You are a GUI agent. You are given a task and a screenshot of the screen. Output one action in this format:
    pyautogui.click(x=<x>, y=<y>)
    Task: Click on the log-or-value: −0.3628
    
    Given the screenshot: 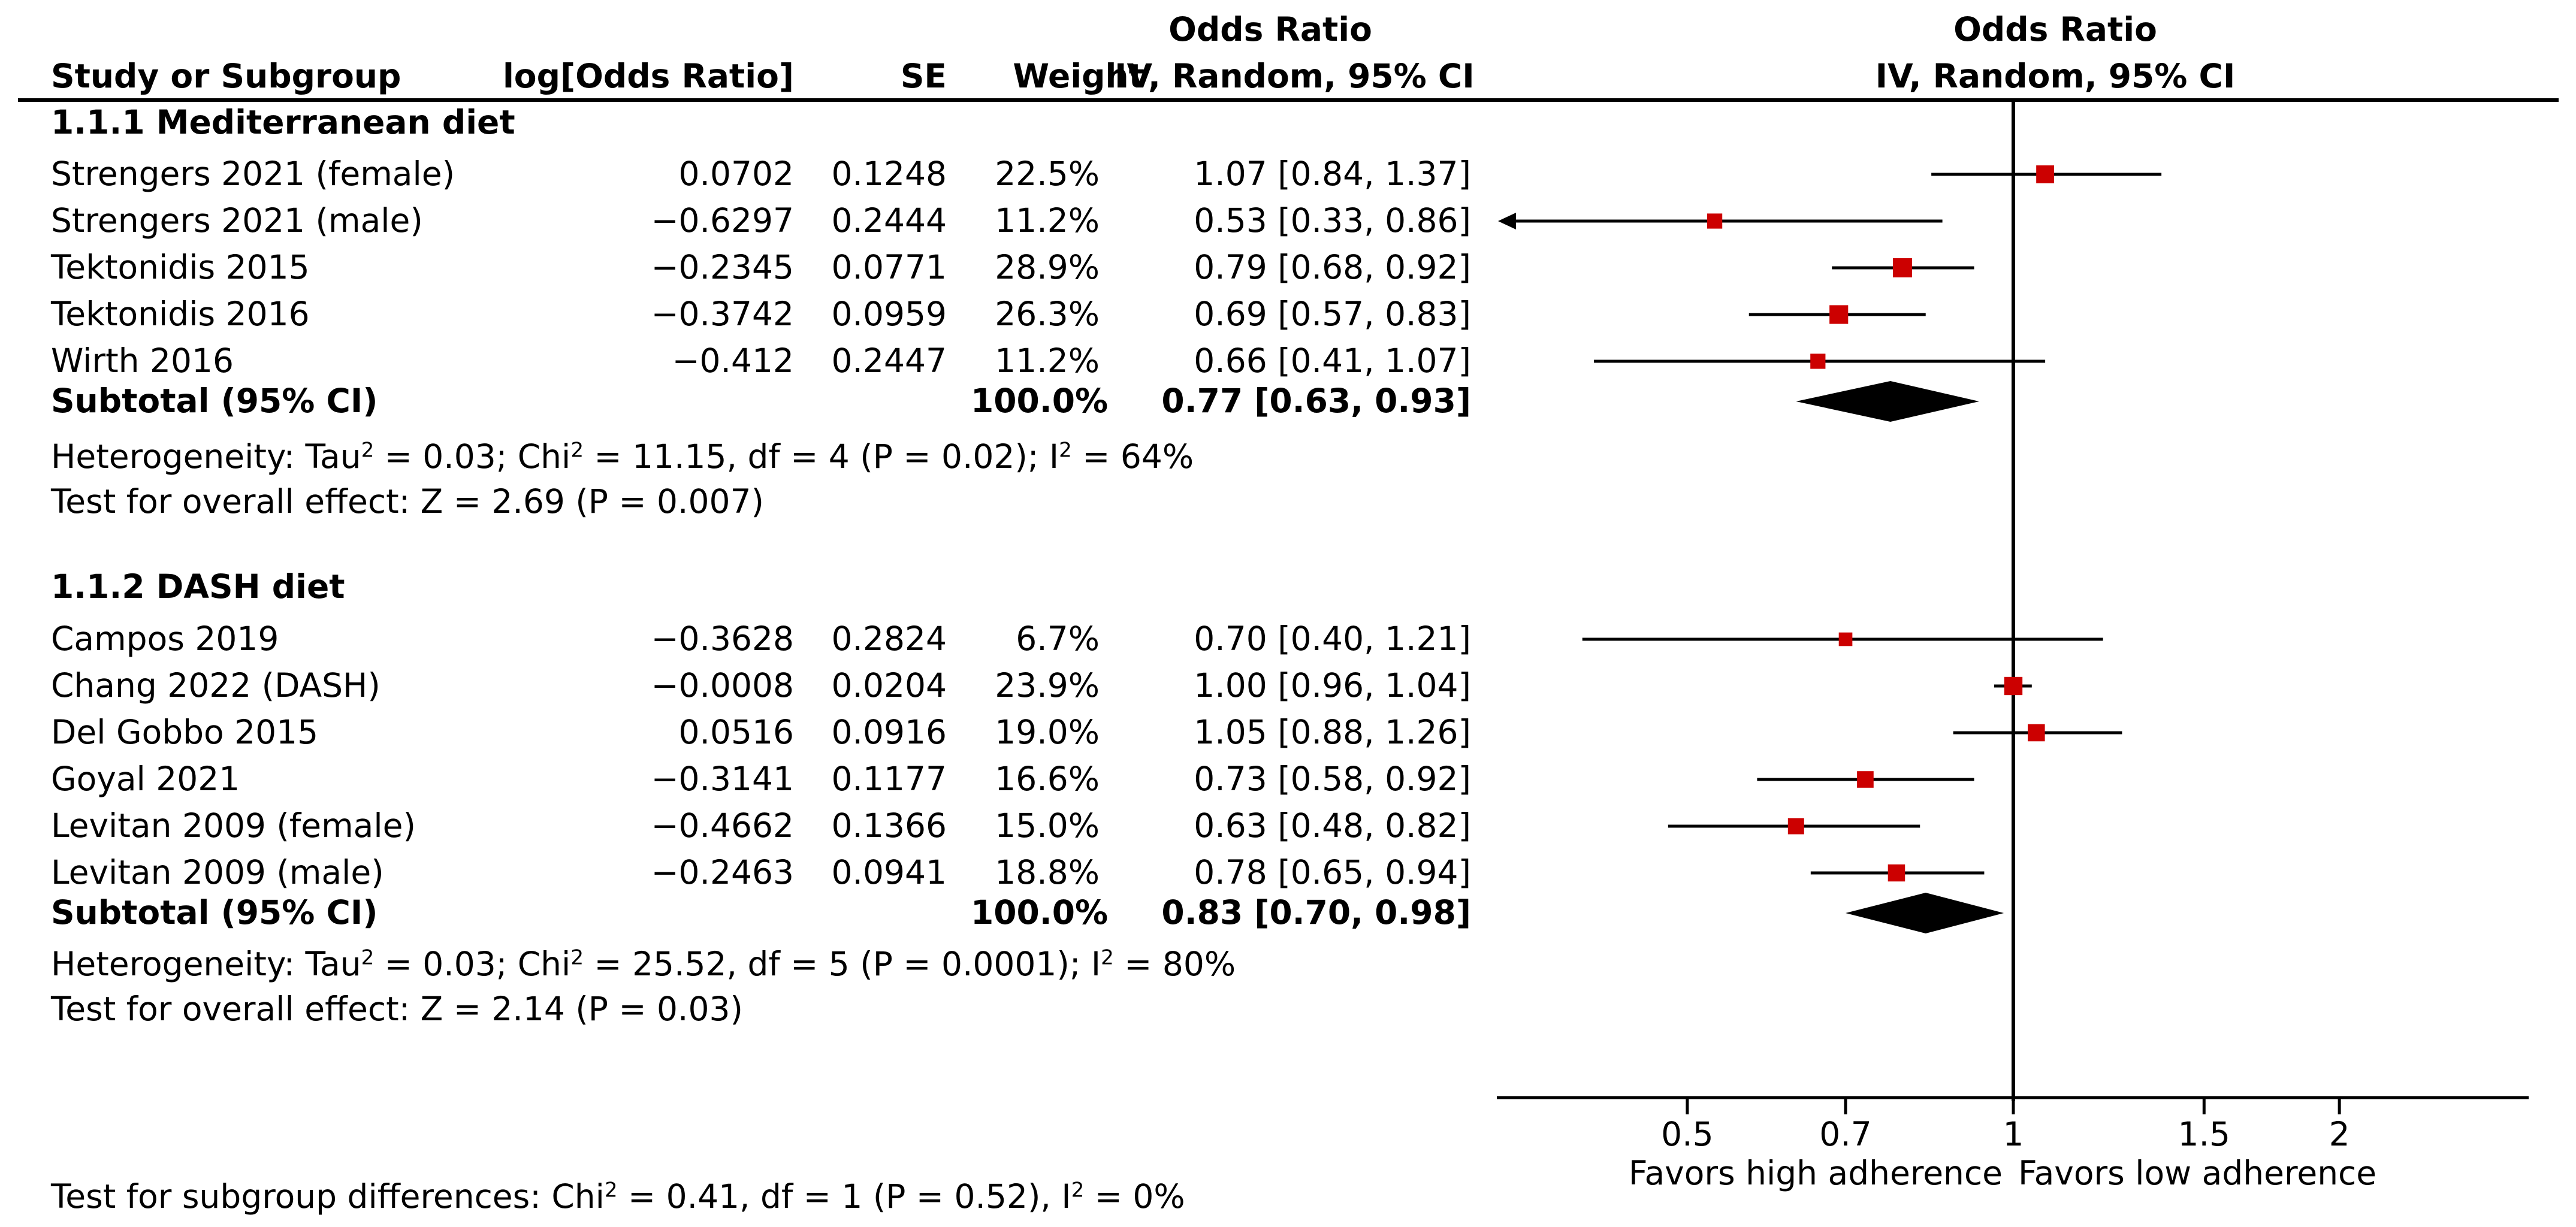 What is the action you would take?
    pyautogui.click(x=722, y=638)
    